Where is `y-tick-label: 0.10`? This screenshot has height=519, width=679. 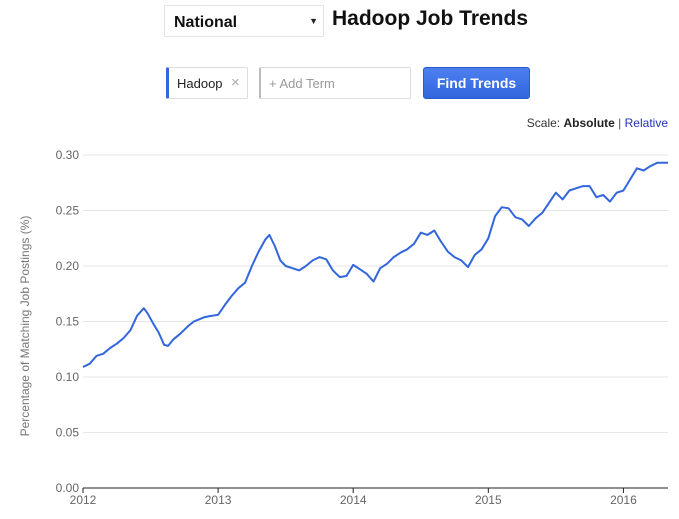 y-tick-label: 0.10 is located at coordinates (68, 377).